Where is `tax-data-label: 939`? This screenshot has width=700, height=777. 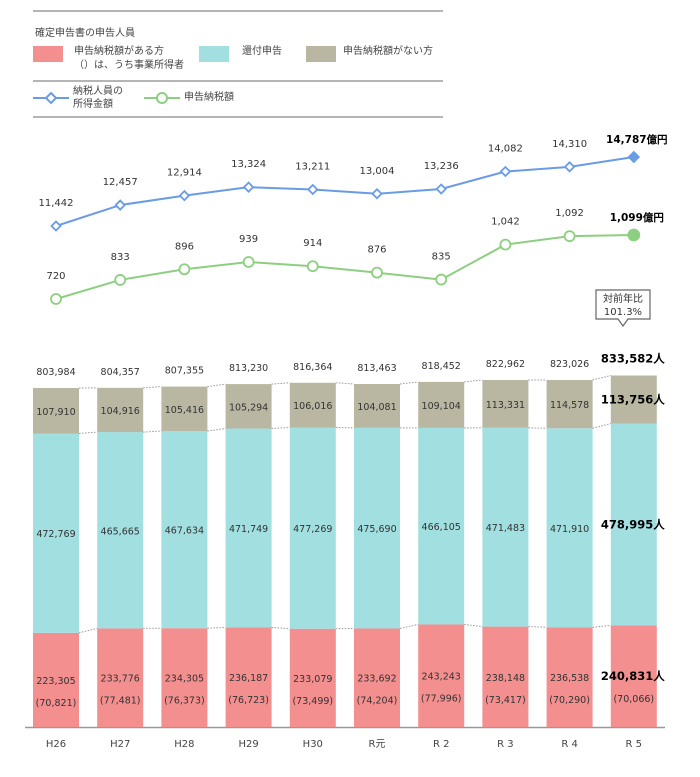 tax-data-label: 939 is located at coordinates (248, 239).